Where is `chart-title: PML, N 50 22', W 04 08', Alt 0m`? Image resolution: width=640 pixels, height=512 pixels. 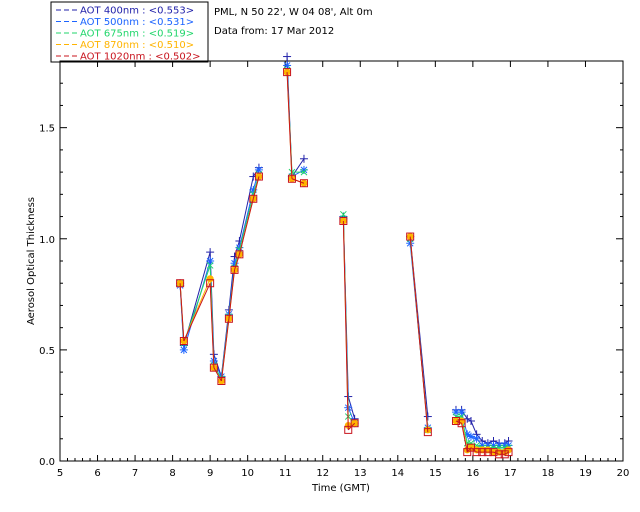 chart-title: PML, N 50 22', W 04 08', Alt 0m is located at coordinates (293, 12).